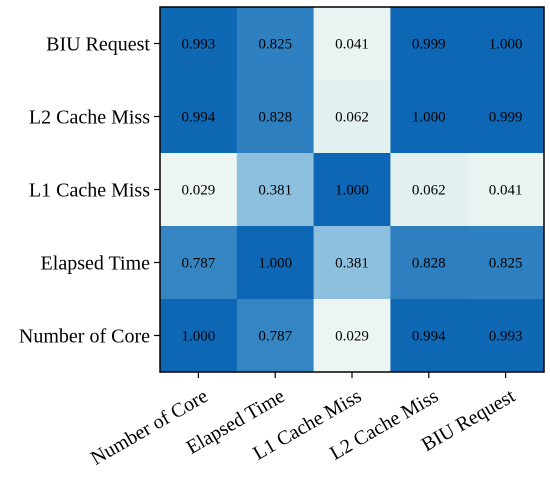  What do you see at coordinates (98, 45) in the screenshot?
I see `y-tick-label: BIU Request` at bounding box center [98, 45].